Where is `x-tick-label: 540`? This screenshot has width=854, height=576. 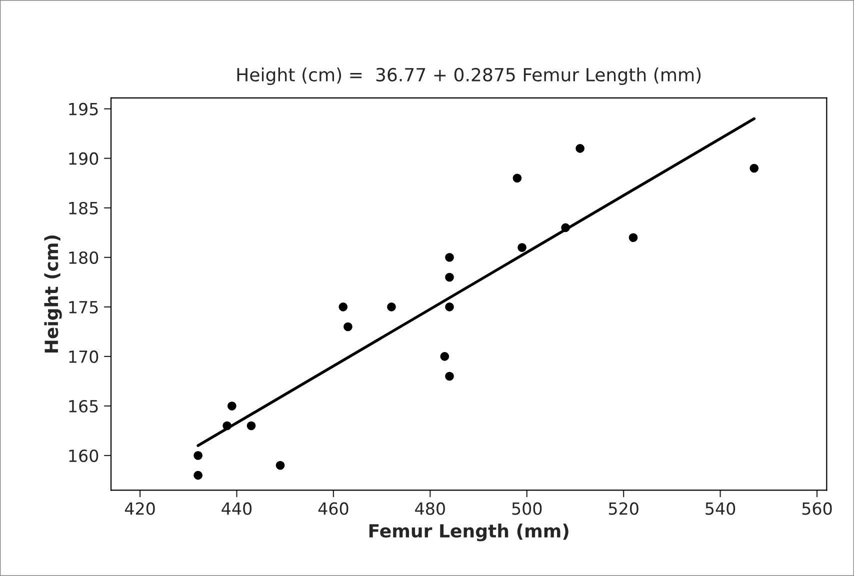
x-tick-label: 540 is located at coordinates (721, 508).